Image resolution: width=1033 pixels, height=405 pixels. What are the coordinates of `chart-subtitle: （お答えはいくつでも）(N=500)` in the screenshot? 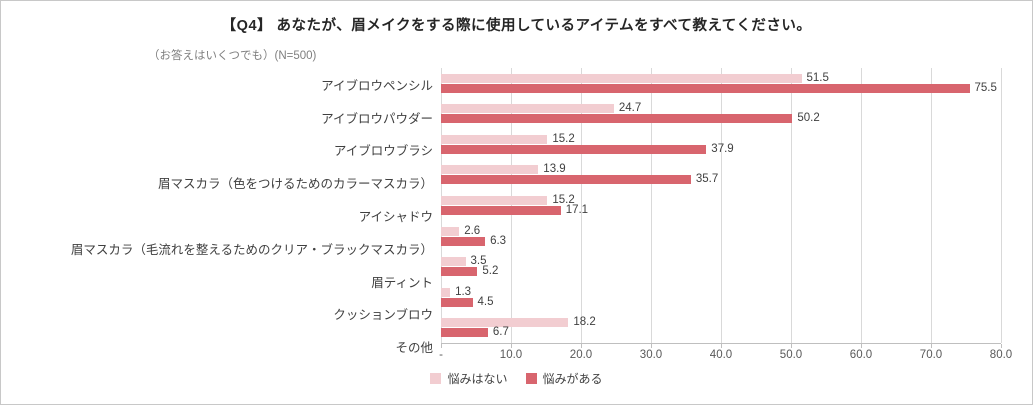 It's located at (232, 56).